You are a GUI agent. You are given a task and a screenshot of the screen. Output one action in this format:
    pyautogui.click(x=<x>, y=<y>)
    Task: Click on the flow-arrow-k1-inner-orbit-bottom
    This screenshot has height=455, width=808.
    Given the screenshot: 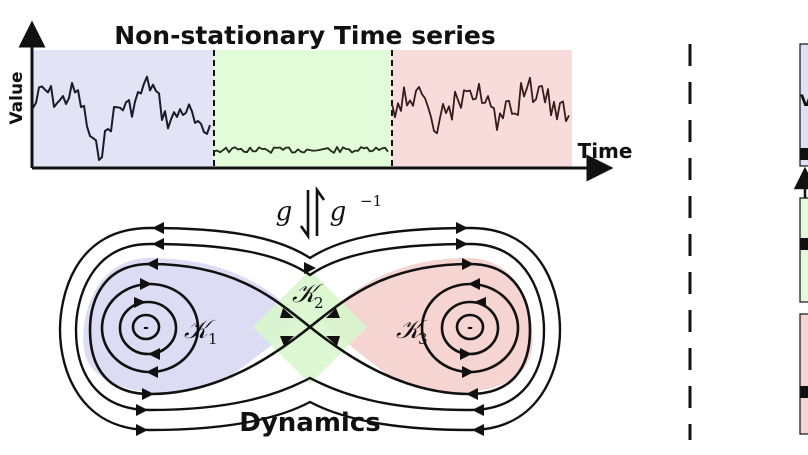 What is the action you would take?
    pyautogui.click(x=154, y=354)
    